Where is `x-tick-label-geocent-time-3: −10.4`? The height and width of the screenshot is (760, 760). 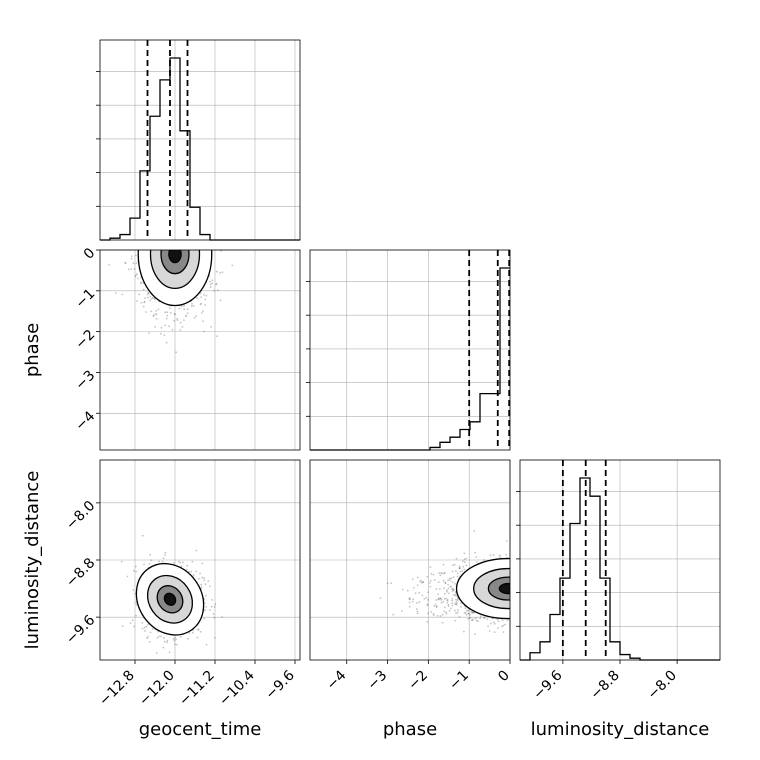 x-tick-label-geocent-time-3: −10.4 is located at coordinates (237, 688).